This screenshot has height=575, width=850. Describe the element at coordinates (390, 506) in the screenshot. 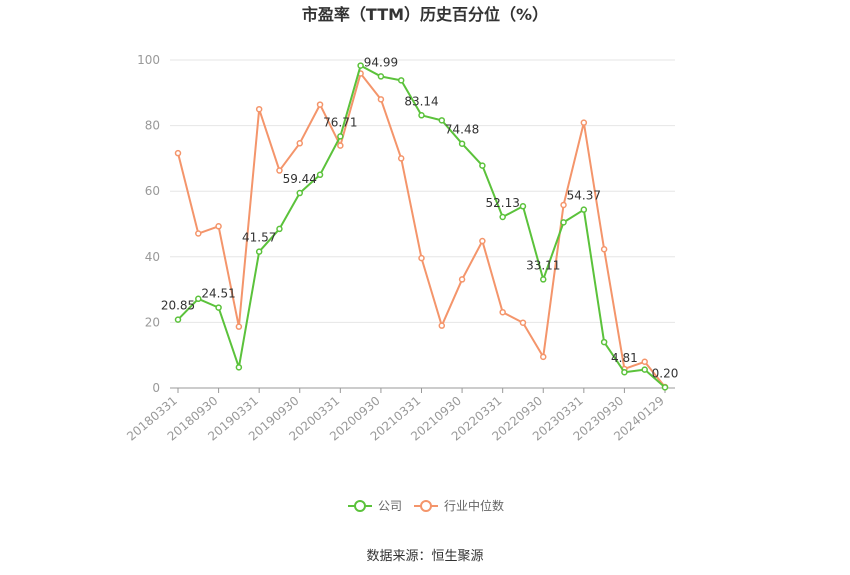

I see `legend-label: 公司` at that location.